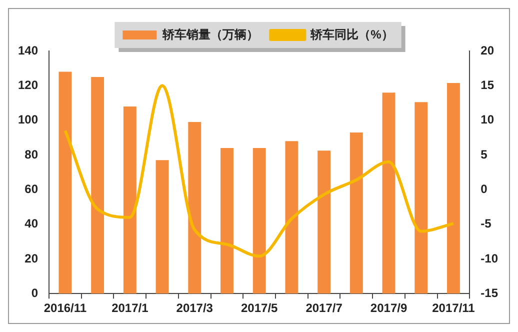  I want to click on x-tick-label: 2017/3, so click(195, 308).